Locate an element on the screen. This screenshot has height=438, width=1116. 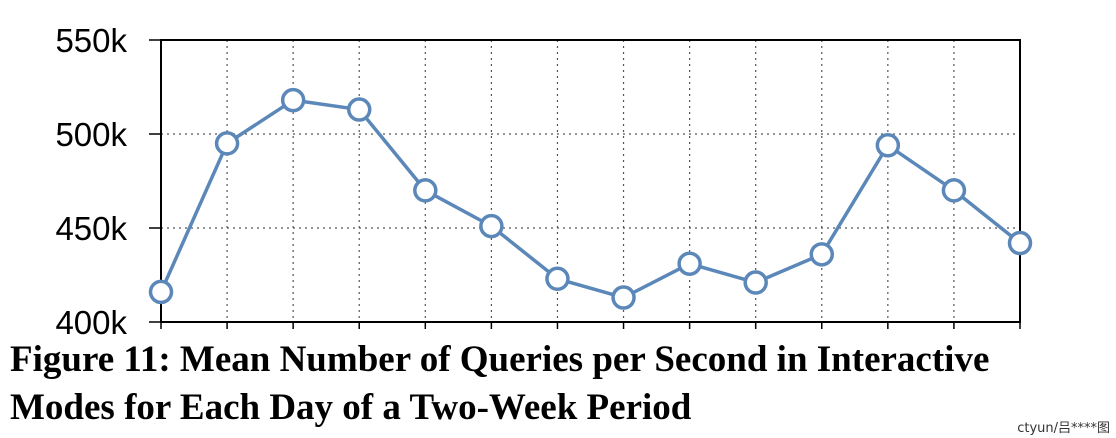
y-tick-label: 550k is located at coordinates (91, 40).